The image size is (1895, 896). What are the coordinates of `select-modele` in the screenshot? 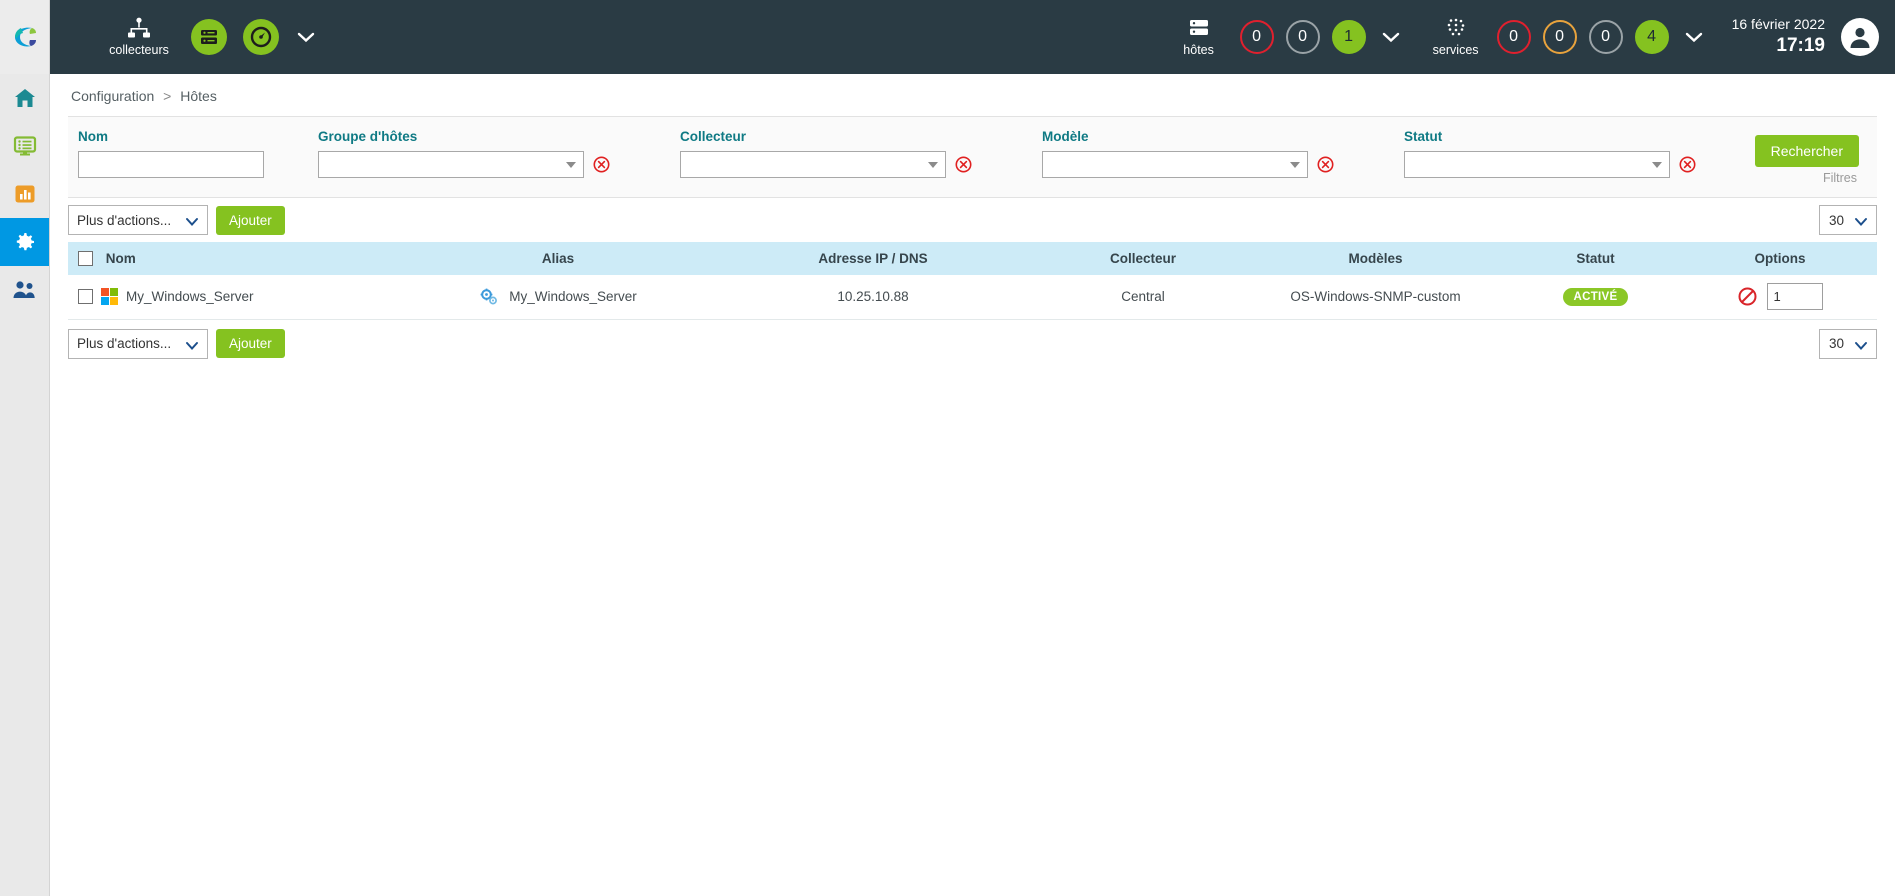 It's located at (1175, 164).